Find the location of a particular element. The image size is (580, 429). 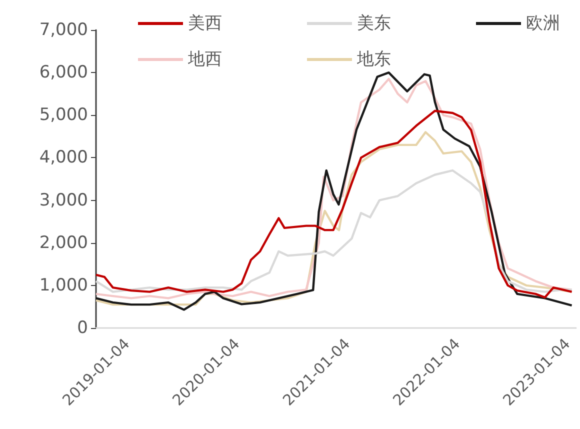

y-tick-label: 5,000 is located at coordinates (63, 115).